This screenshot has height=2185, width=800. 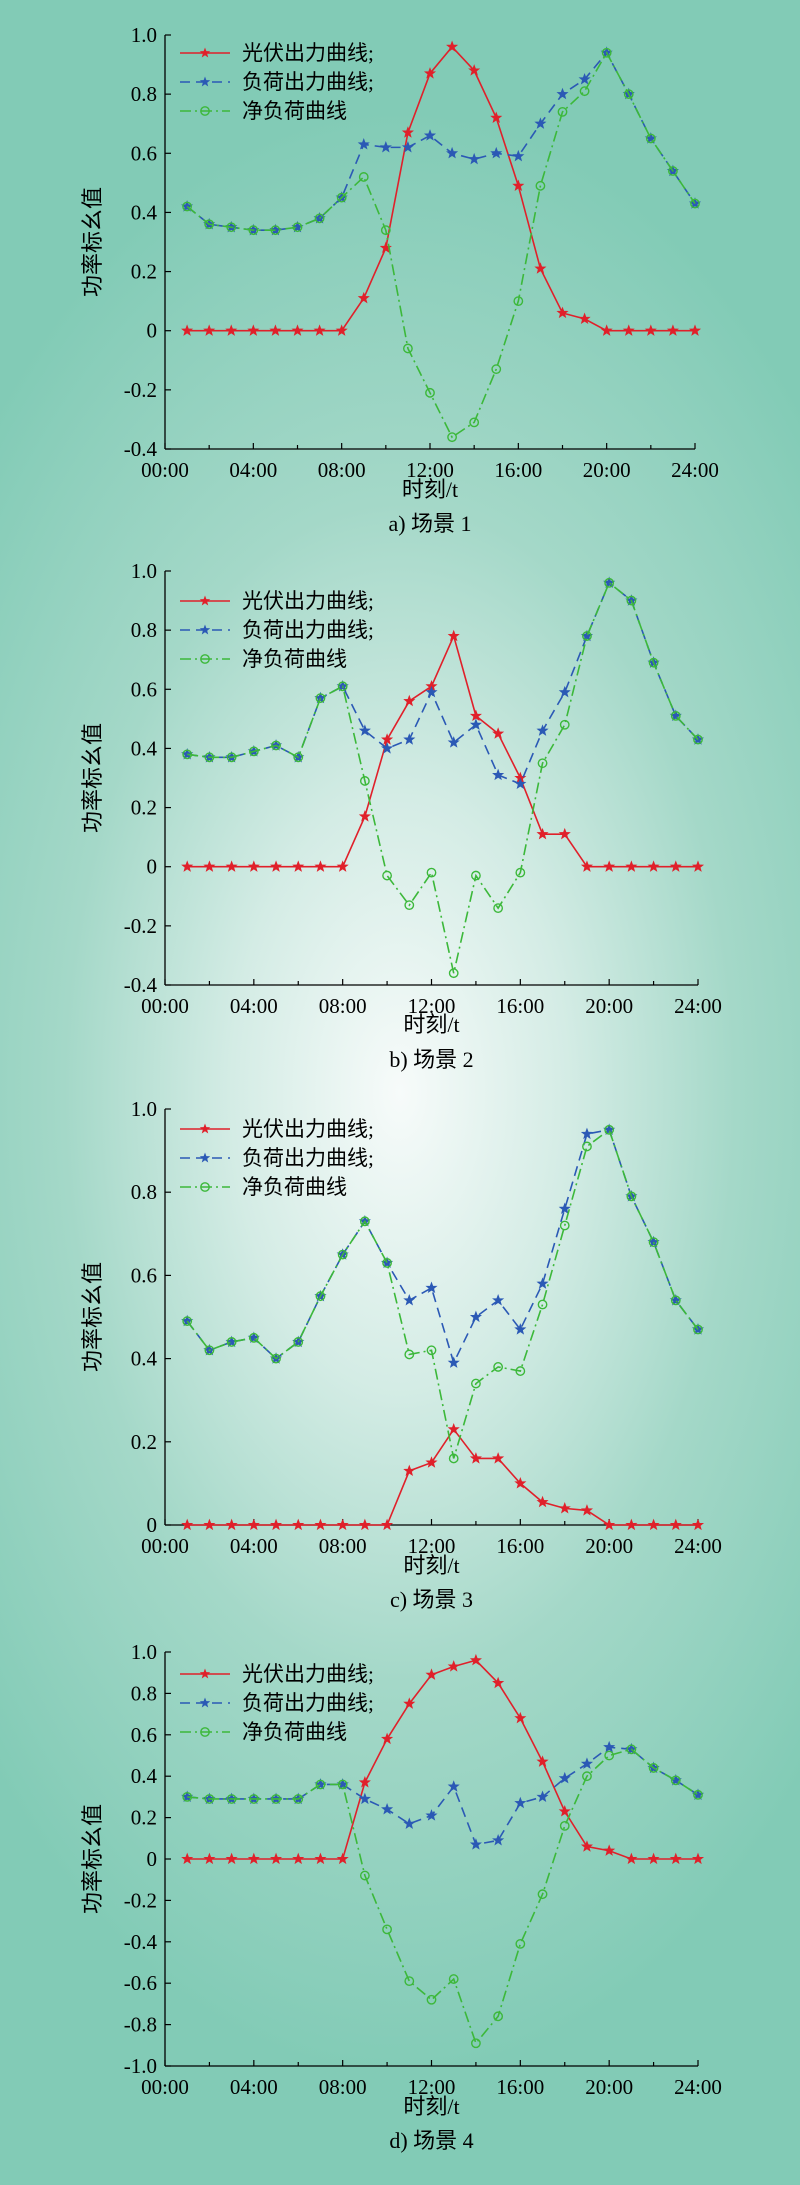 I want to click on x-tick-label: 20:00, so click(x=609, y=1546).